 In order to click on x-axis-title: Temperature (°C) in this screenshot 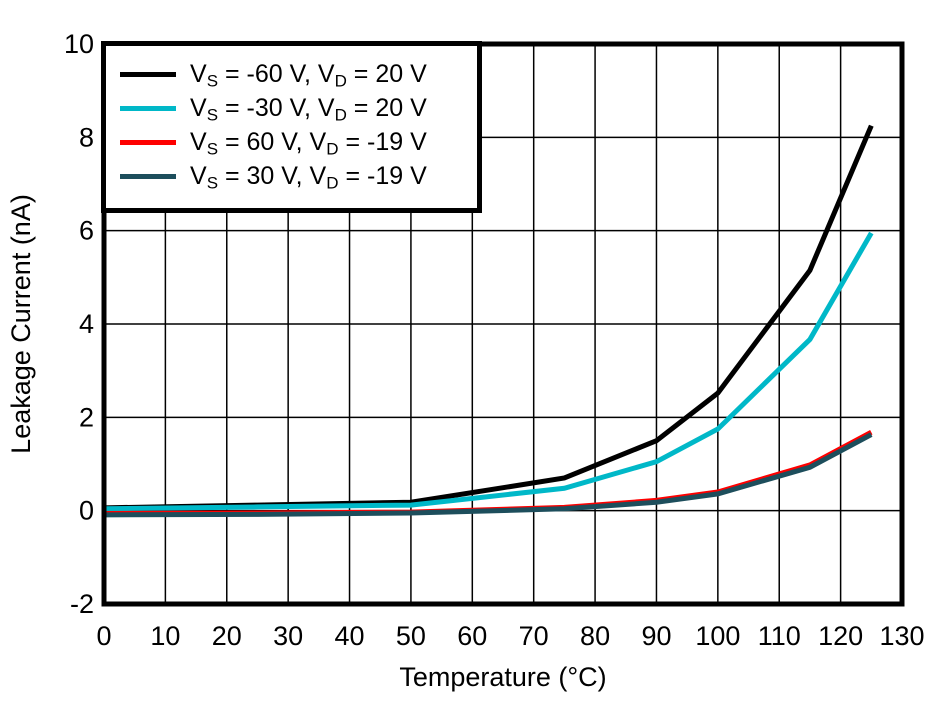, I will do `click(502, 677)`.